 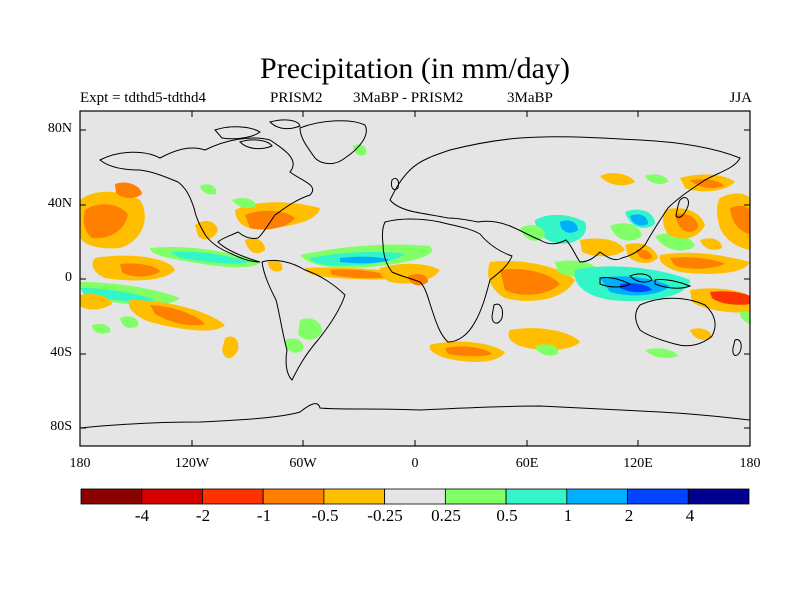 I want to click on colorbar-label: -2, so click(x=203, y=515).